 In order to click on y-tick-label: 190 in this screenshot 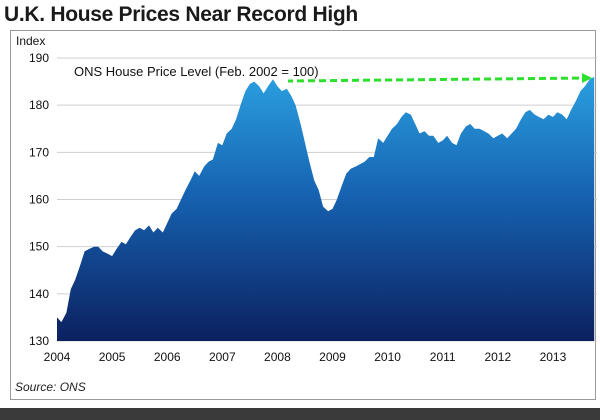, I will do `click(39, 58)`.